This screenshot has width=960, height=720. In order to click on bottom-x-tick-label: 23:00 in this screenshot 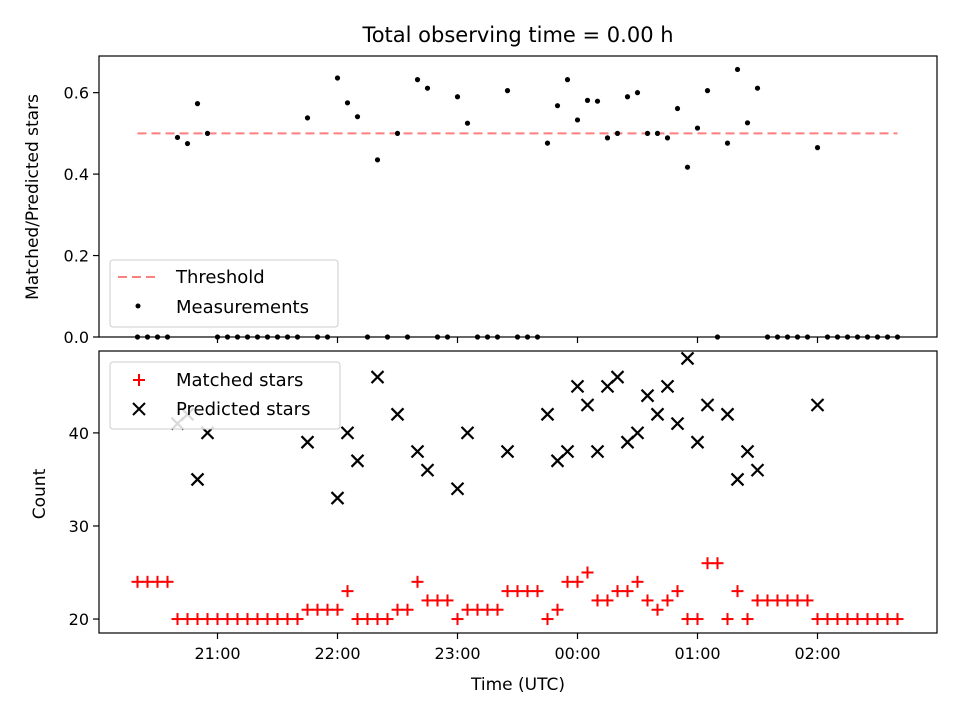, I will do `click(457, 653)`.